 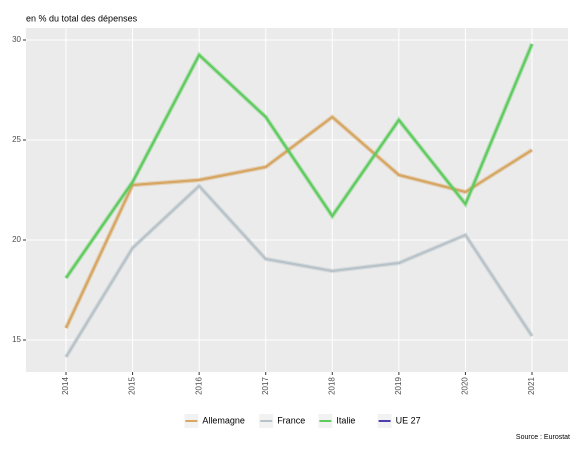 What do you see at coordinates (132, 386) in the screenshot?
I see `x-tick-label: 2015` at bounding box center [132, 386].